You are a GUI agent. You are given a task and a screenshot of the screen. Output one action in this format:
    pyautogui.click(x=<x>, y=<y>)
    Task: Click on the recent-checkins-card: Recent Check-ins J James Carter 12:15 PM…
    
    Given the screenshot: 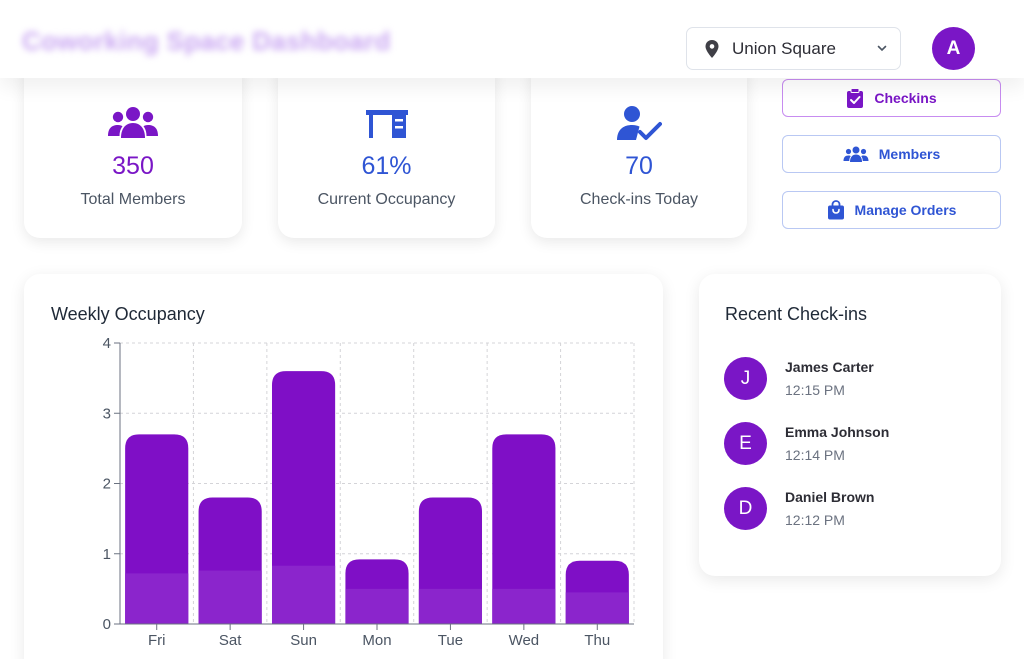 What is the action you would take?
    pyautogui.click(x=850, y=425)
    